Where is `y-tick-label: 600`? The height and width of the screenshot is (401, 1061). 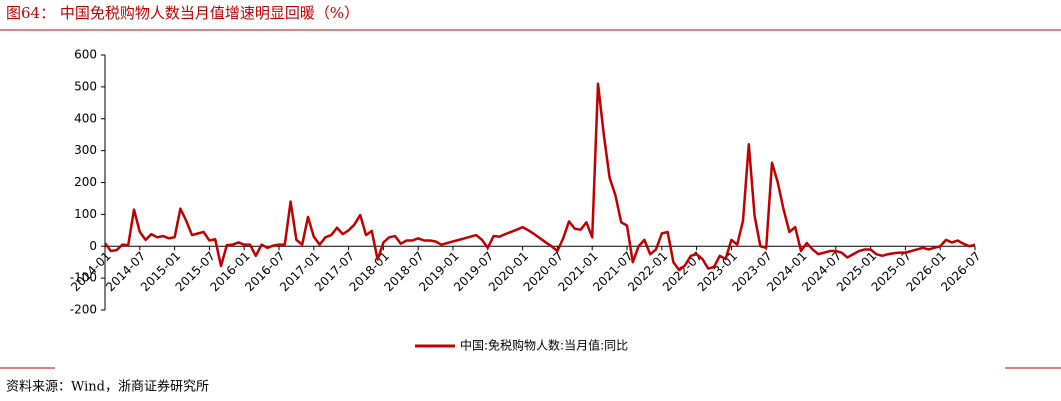
y-tick-label: 600 is located at coordinates (85, 55).